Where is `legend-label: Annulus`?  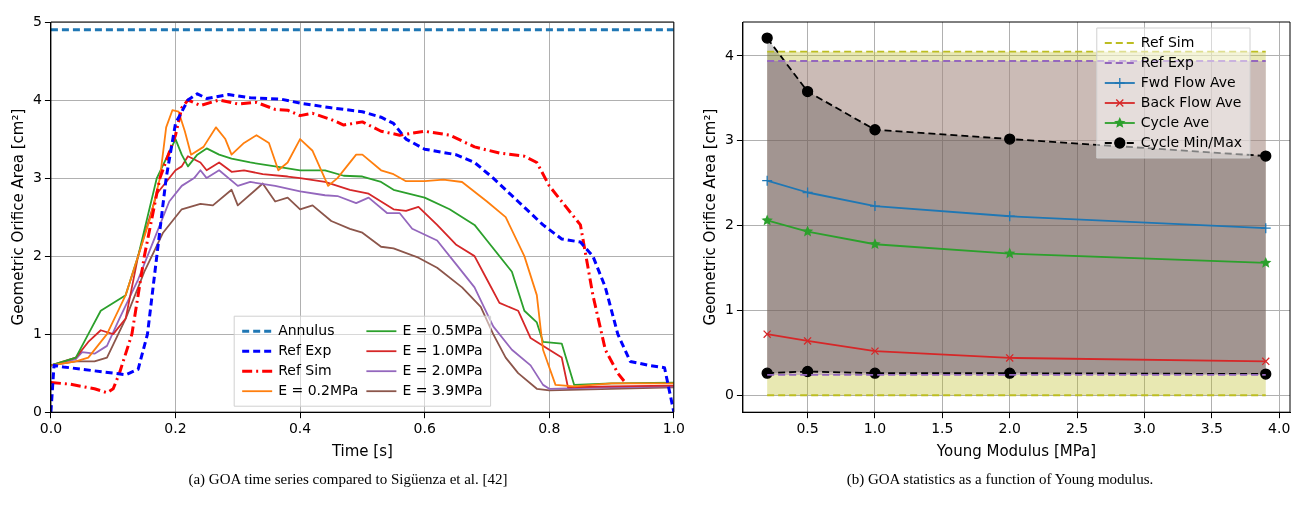 legend-label: Annulus is located at coordinates (306, 329).